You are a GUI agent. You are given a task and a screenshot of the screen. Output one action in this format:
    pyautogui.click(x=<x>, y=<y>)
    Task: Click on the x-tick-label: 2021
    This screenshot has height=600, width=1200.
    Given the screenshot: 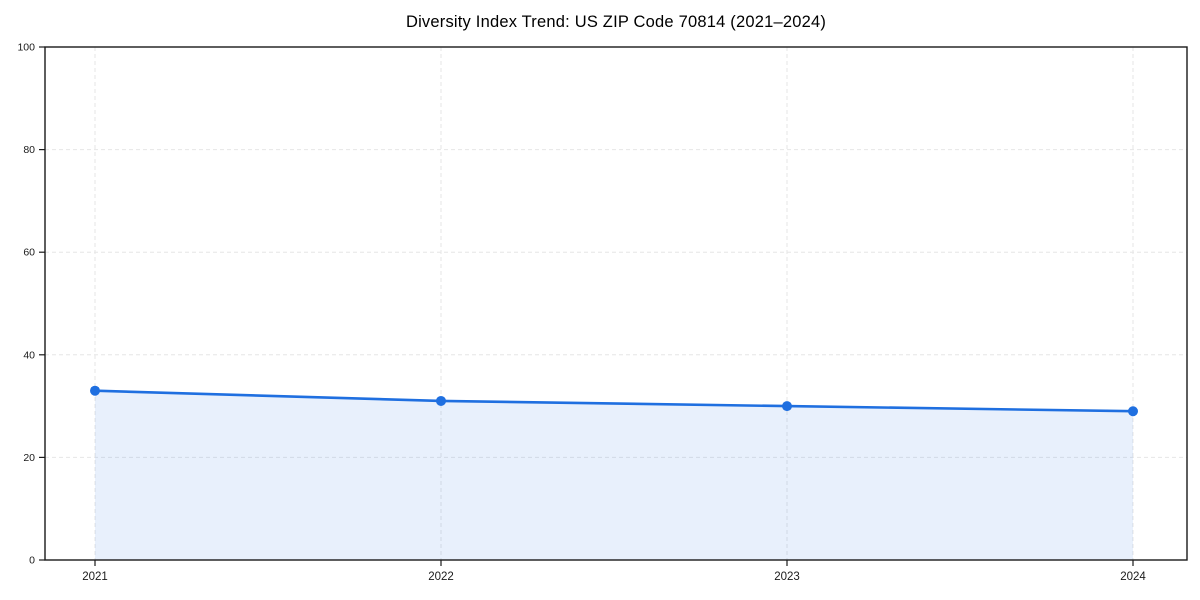 What is the action you would take?
    pyautogui.click(x=95, y=577)
    